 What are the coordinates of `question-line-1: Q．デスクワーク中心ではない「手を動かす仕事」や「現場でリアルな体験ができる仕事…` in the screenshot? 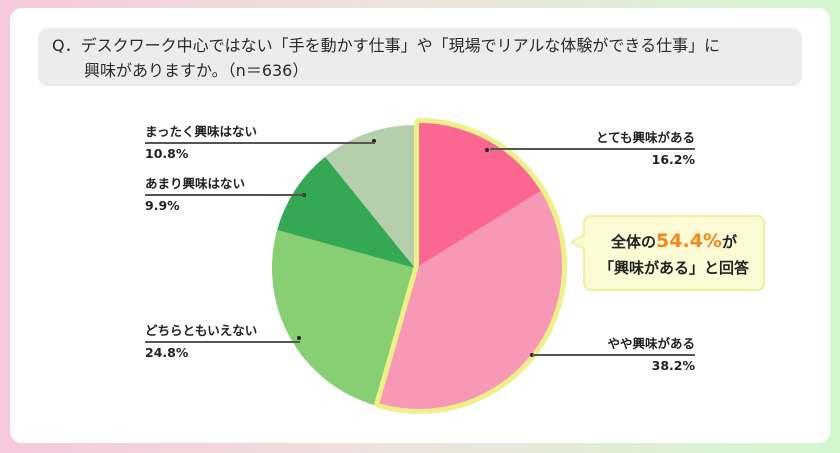 It's located at (386, 45).